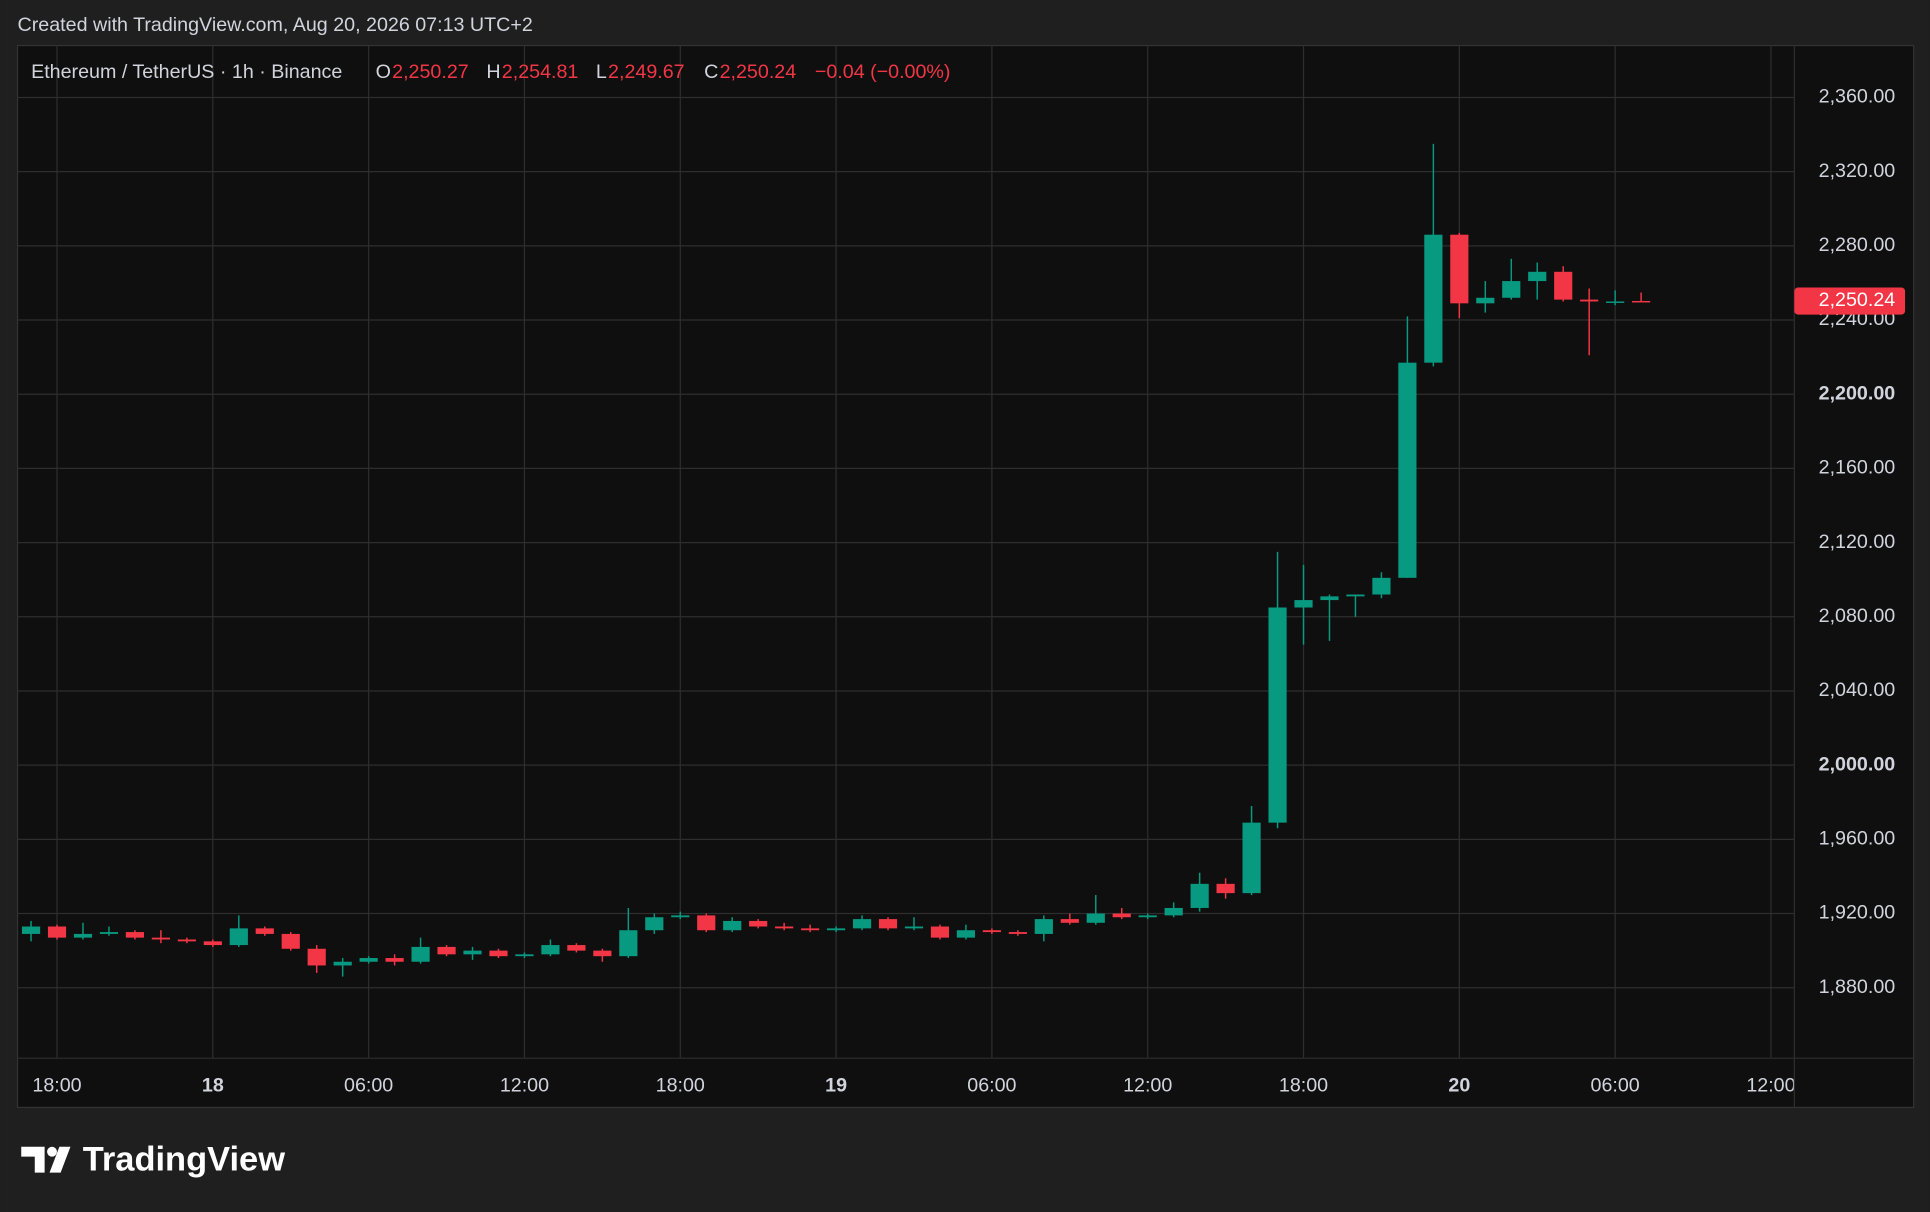 Image resolution: width=1930 pixels, height=1212 pixels. I want to click on last-price-label: 2,250.24, so click(1857, 300).